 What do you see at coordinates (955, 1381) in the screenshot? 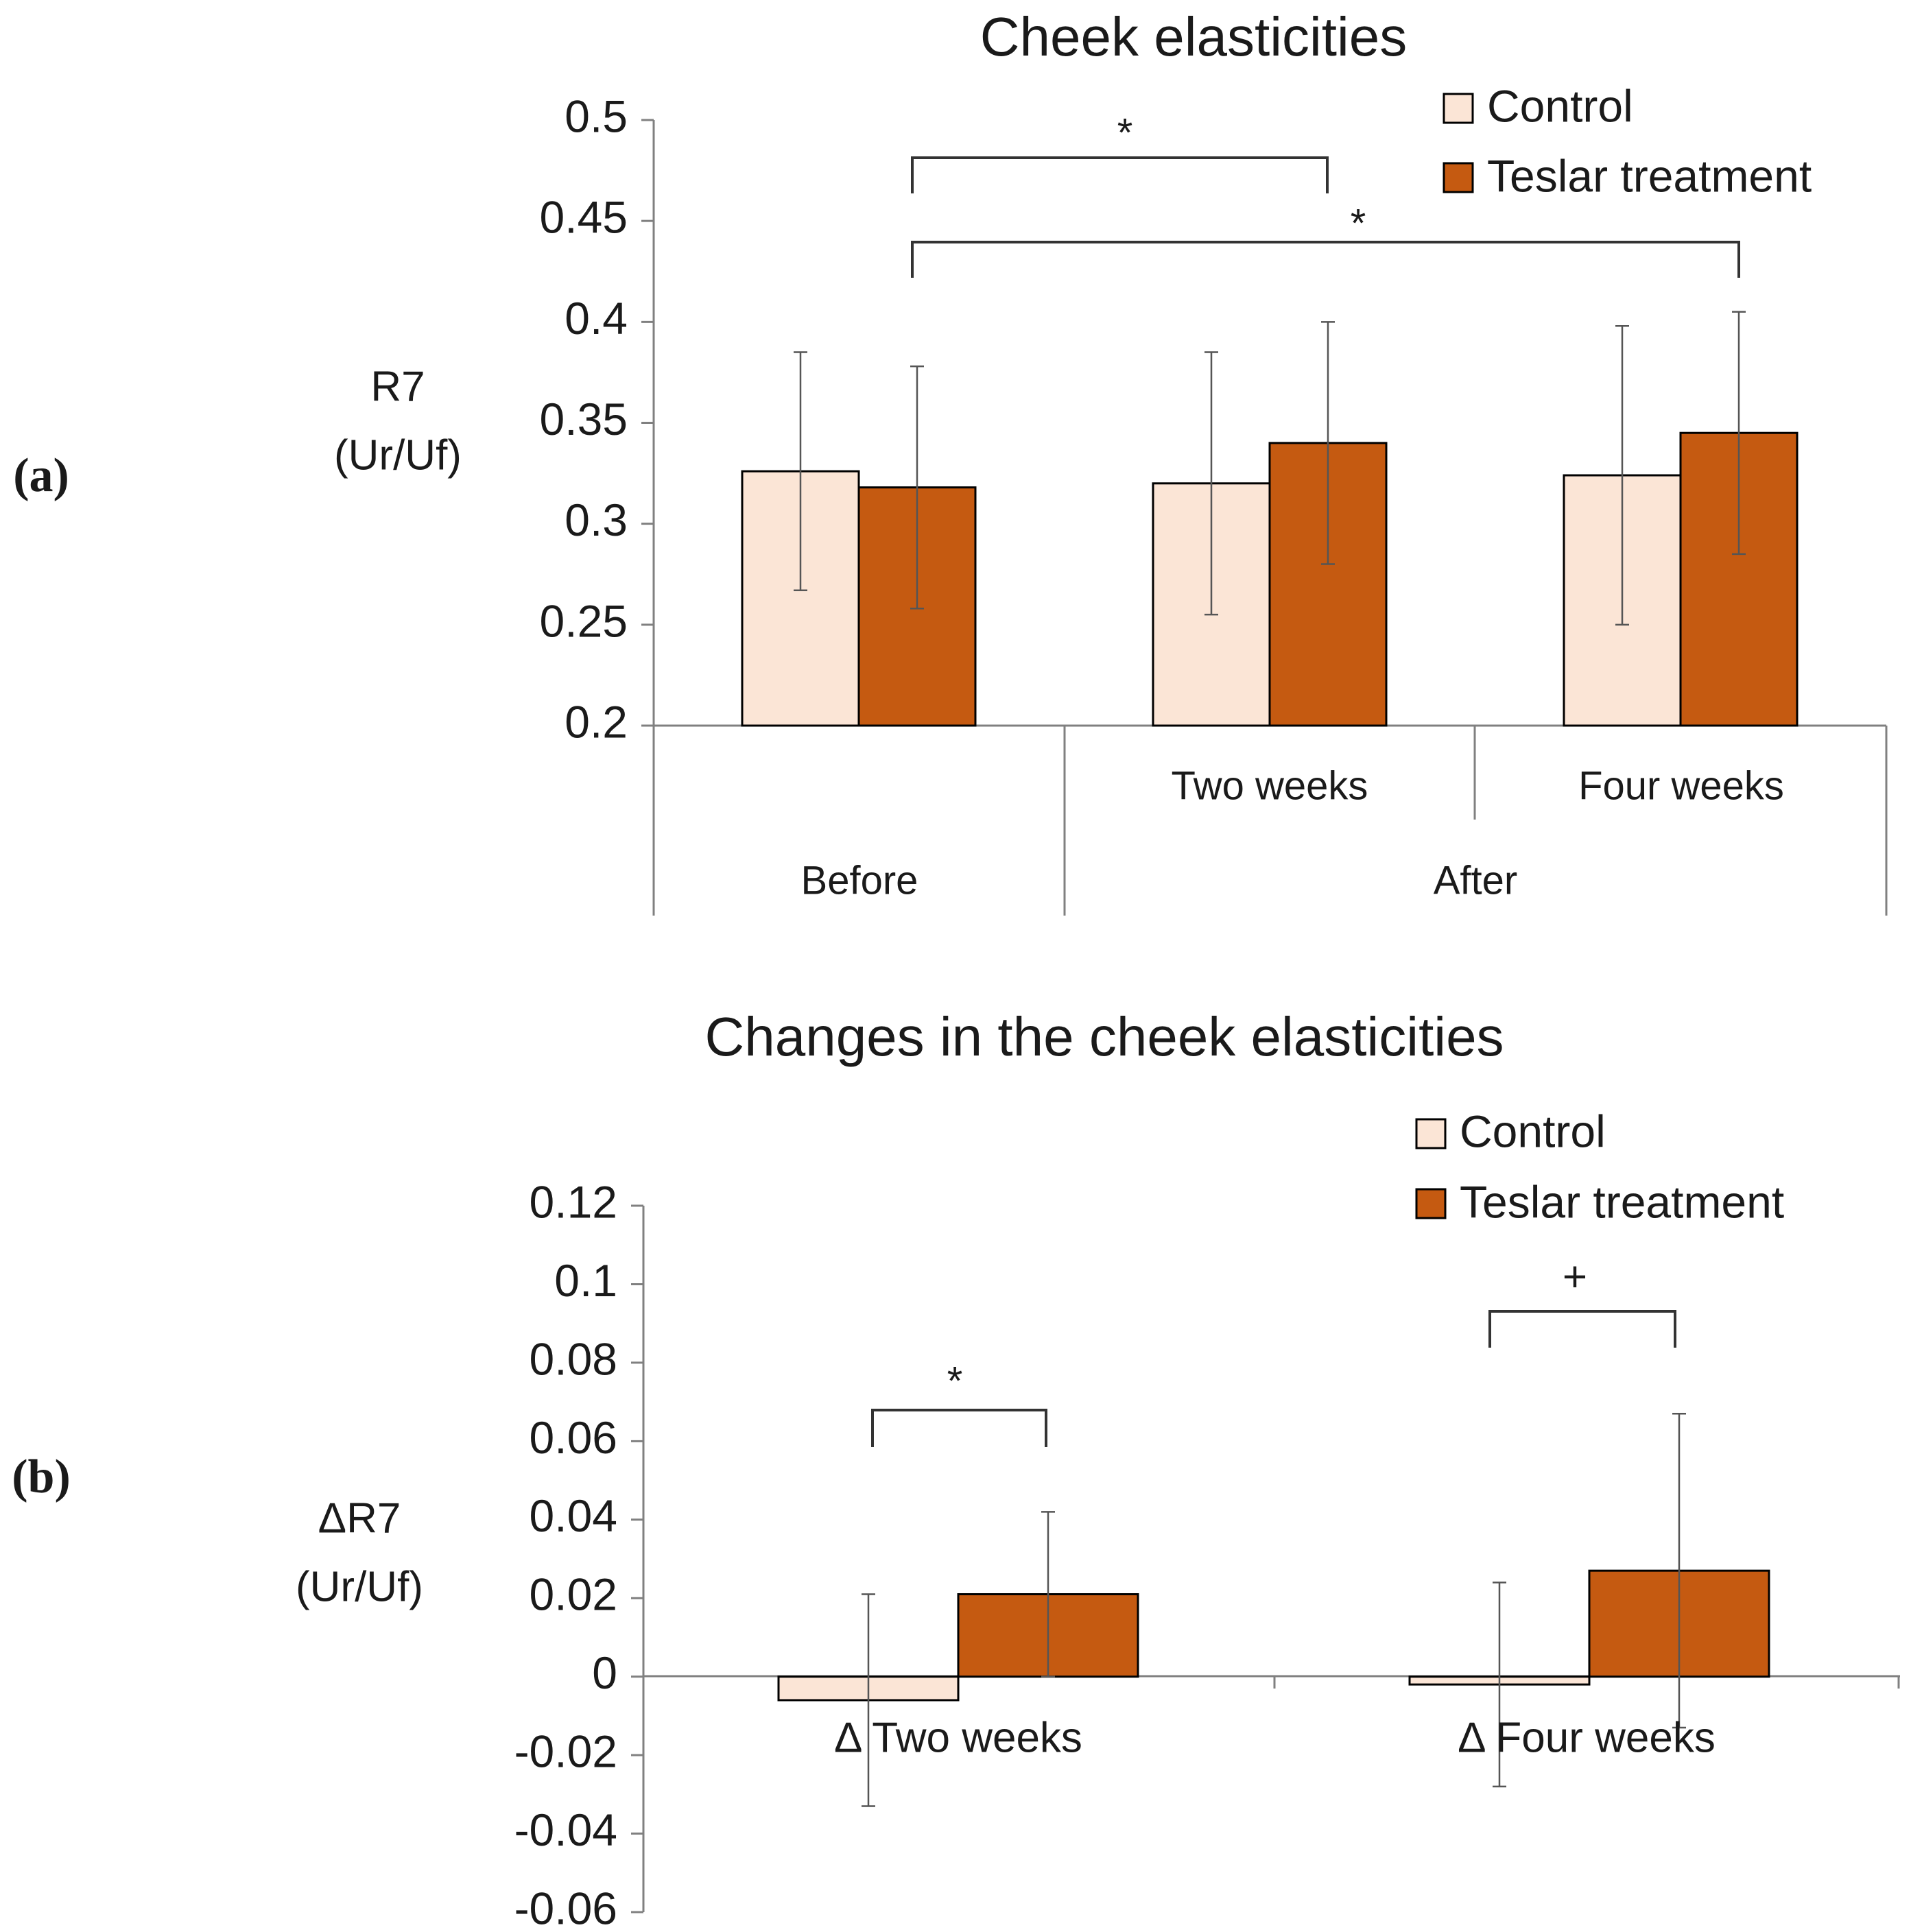
I see `chart-b-significance-mark: *` at bounding box center [955, 1381].